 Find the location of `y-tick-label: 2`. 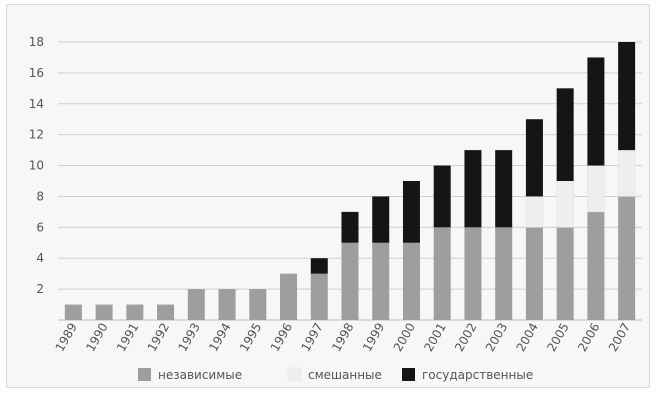

y-tick-label: 2 is located at coordinates (40, 289).